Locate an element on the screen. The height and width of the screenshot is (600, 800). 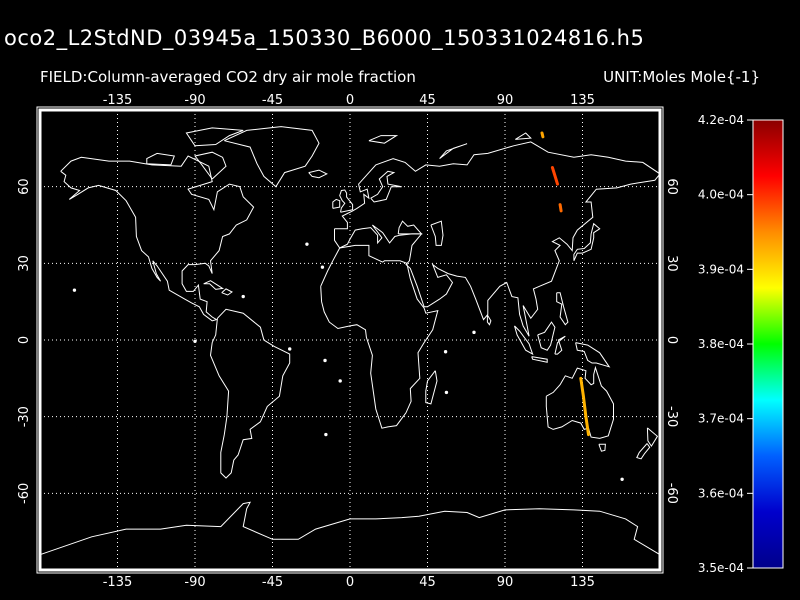
china-swath is located at coordinates (560, 208).